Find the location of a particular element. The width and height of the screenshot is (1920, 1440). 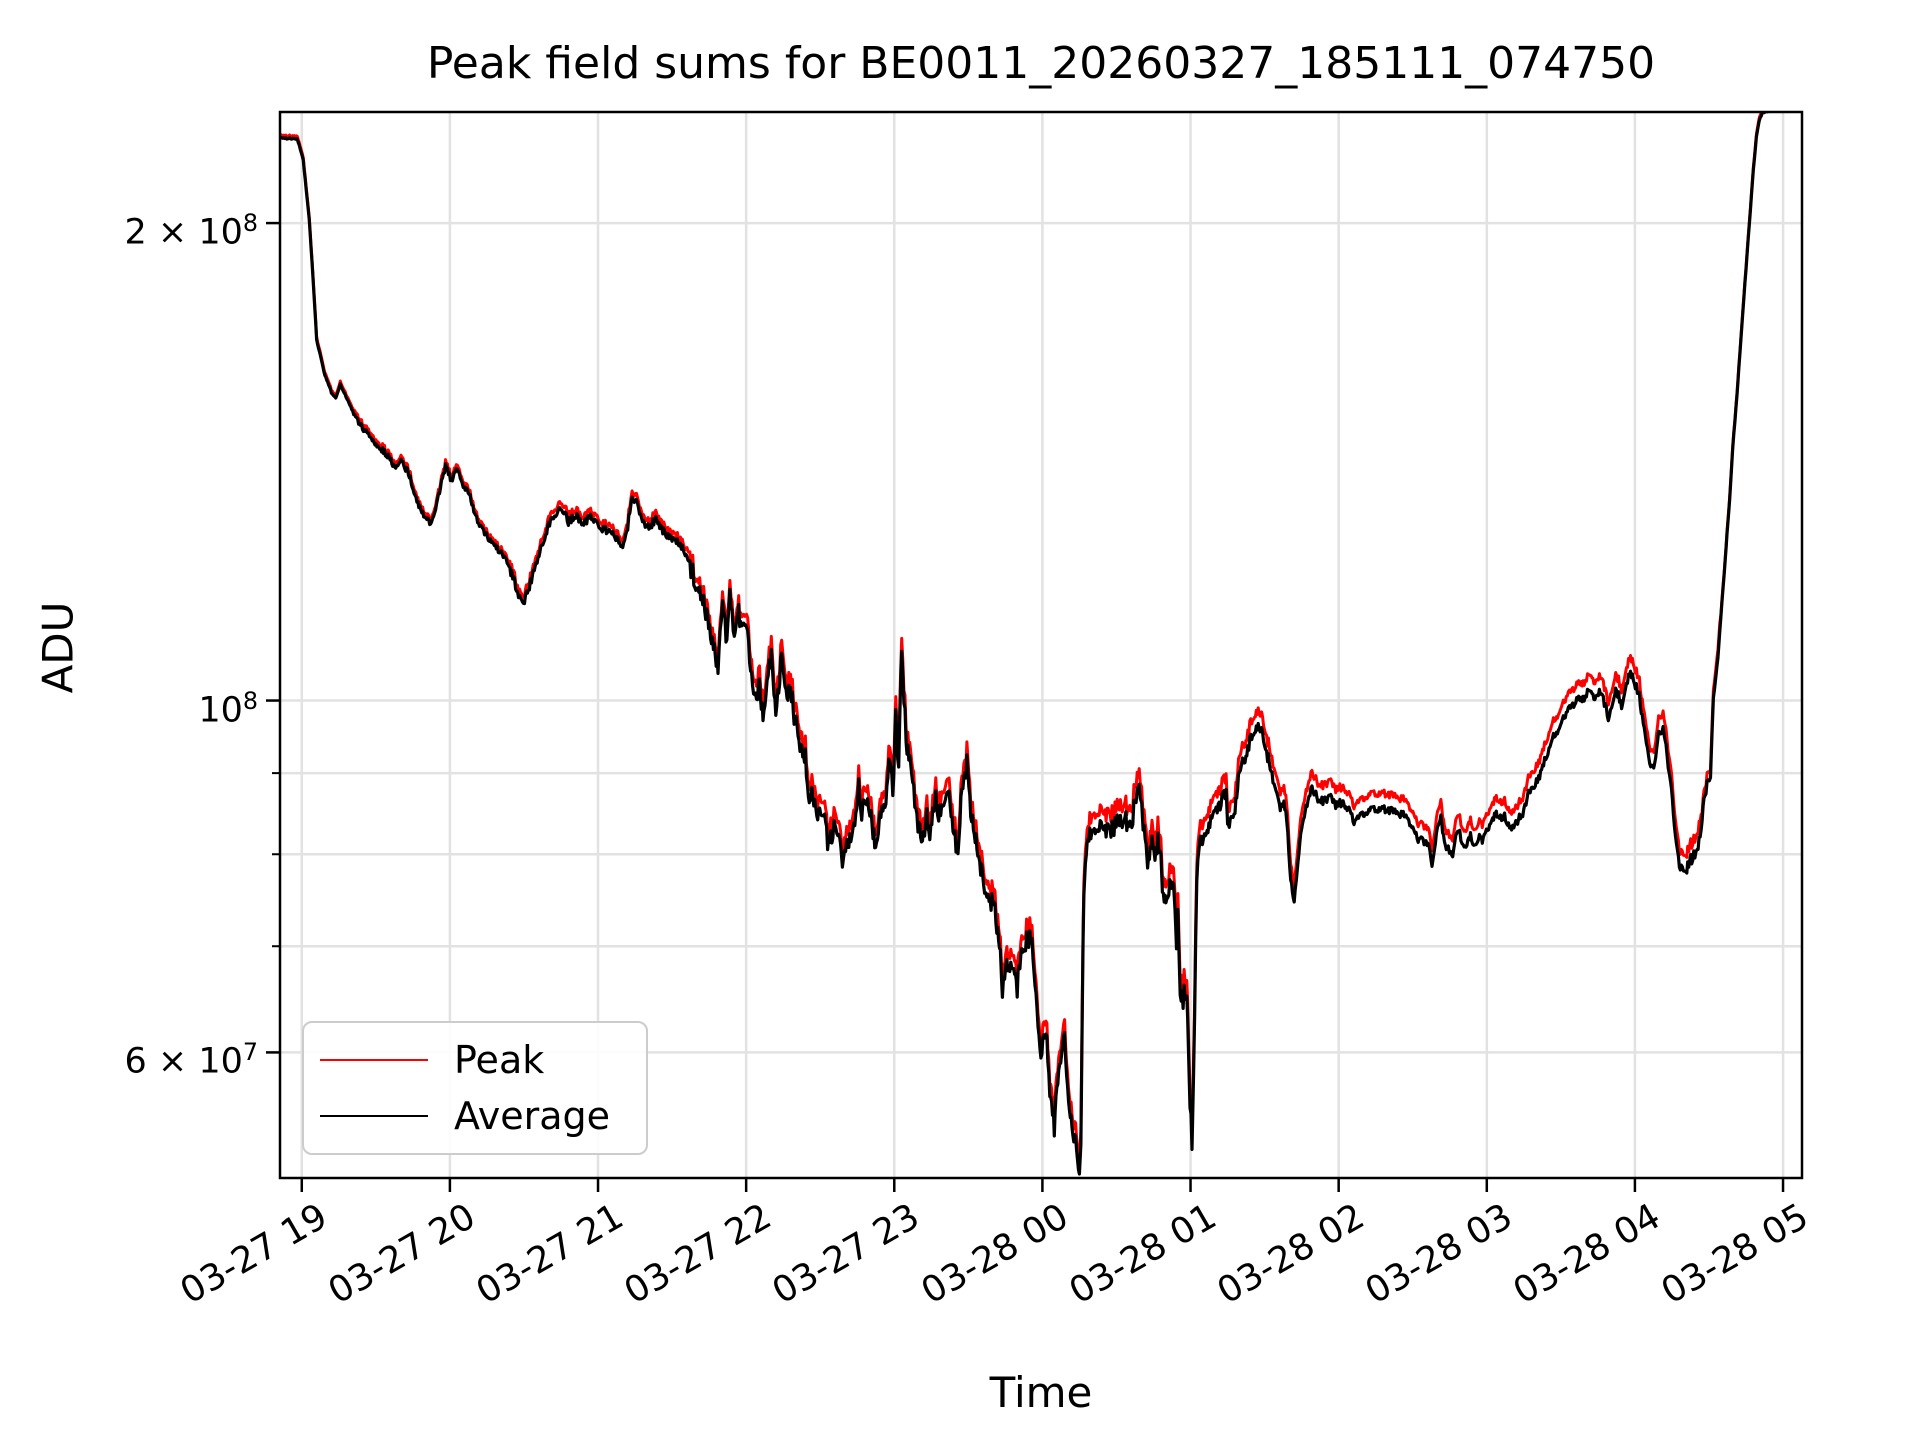

x-axis-label: Time is located at coordinates (1041, 1392).